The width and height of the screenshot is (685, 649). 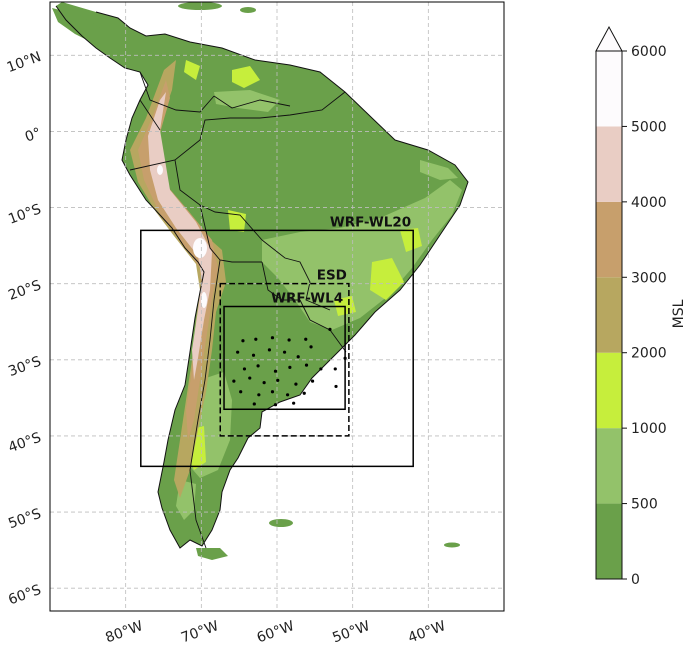 What do you see at coordinates (33, 135) in the screenshot?
I see `lat-tick-label: 0°` at bounding box center [33, 135].